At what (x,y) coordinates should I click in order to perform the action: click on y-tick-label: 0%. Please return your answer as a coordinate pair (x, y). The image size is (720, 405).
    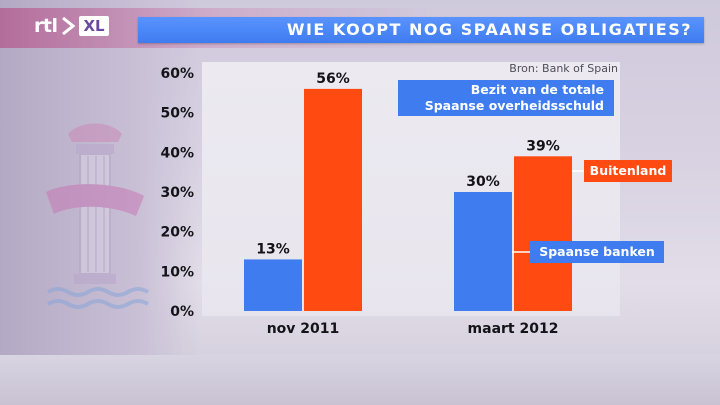
    Looking at the image, I should click on (182, 312).